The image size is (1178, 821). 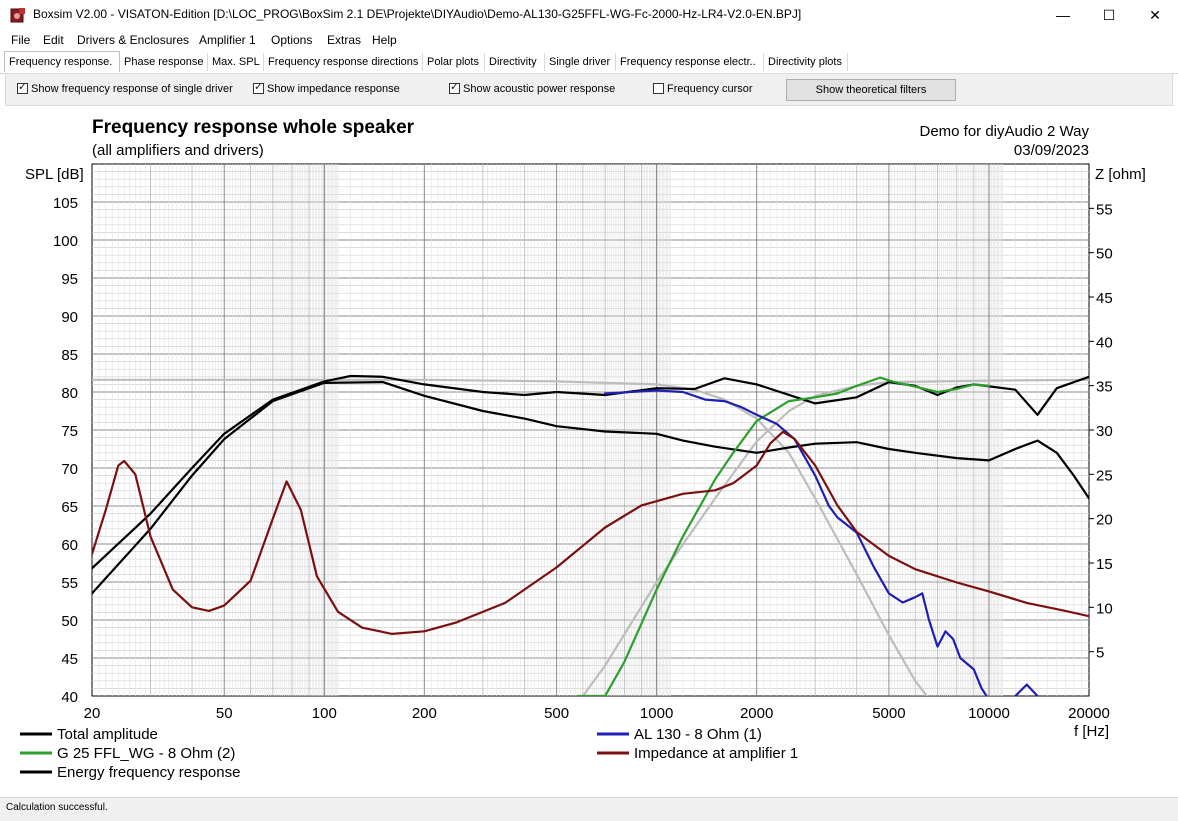 I want to click on menu-drivers-enclosures: Drivers & Enclosures, so click(x=133, y=40).